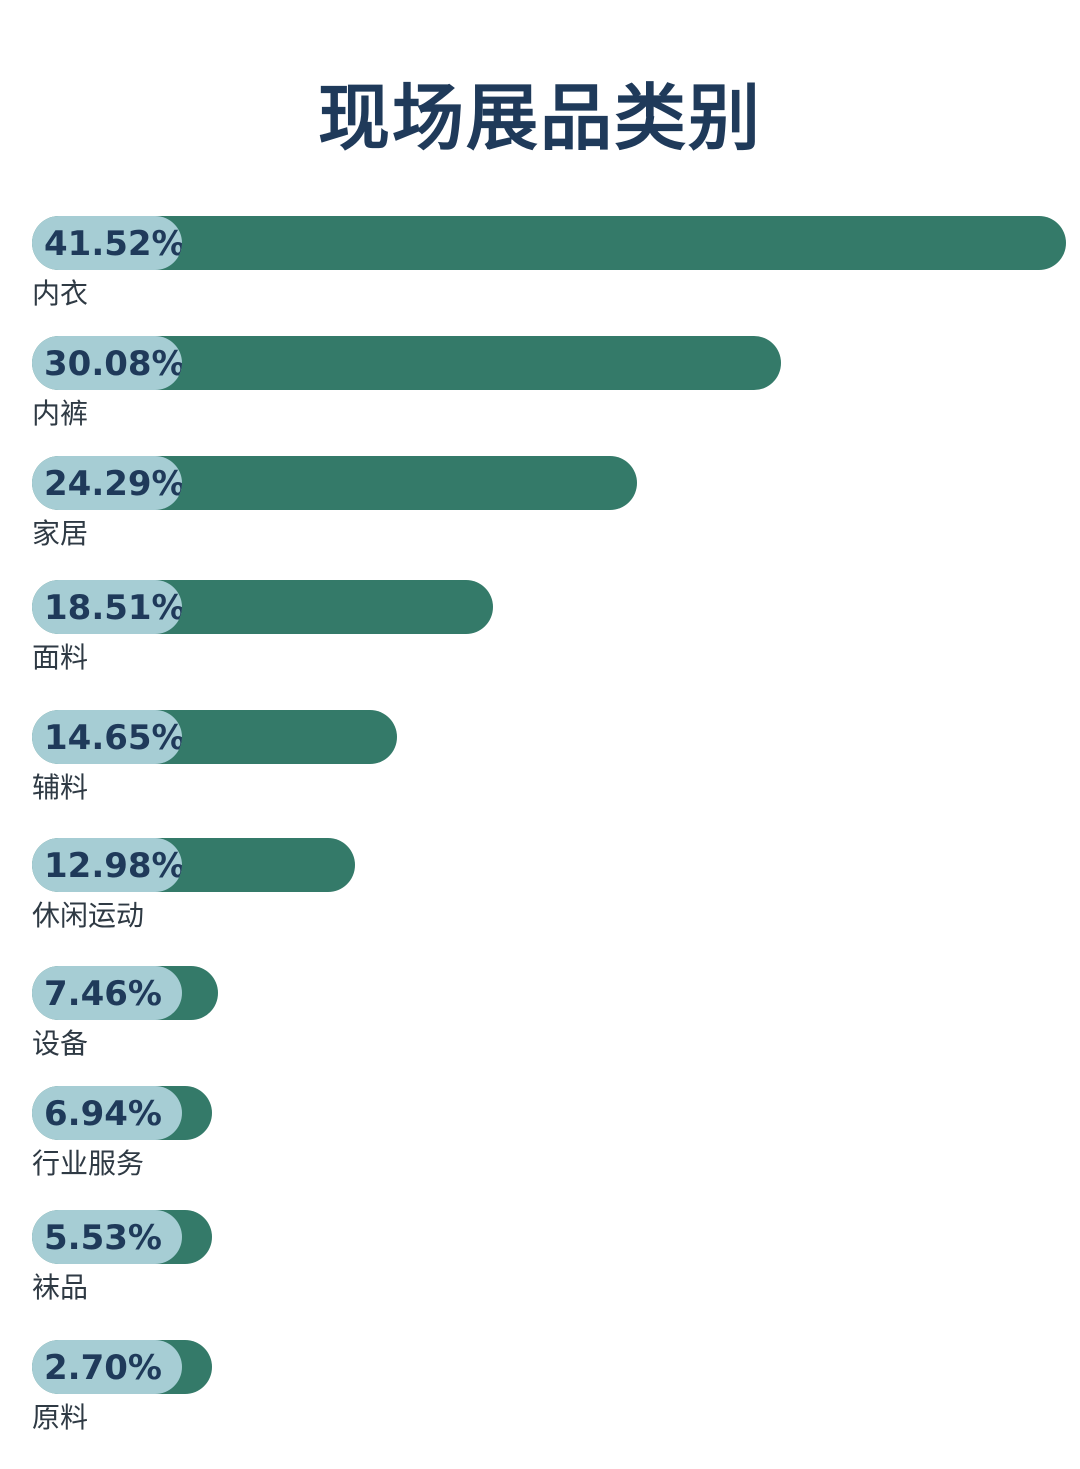 The height and width of the screenshot is (1469, 1080). Describe the element at coordinates (107, 1113) in the screenshot. I see `value-label: 6.94%` at that location.